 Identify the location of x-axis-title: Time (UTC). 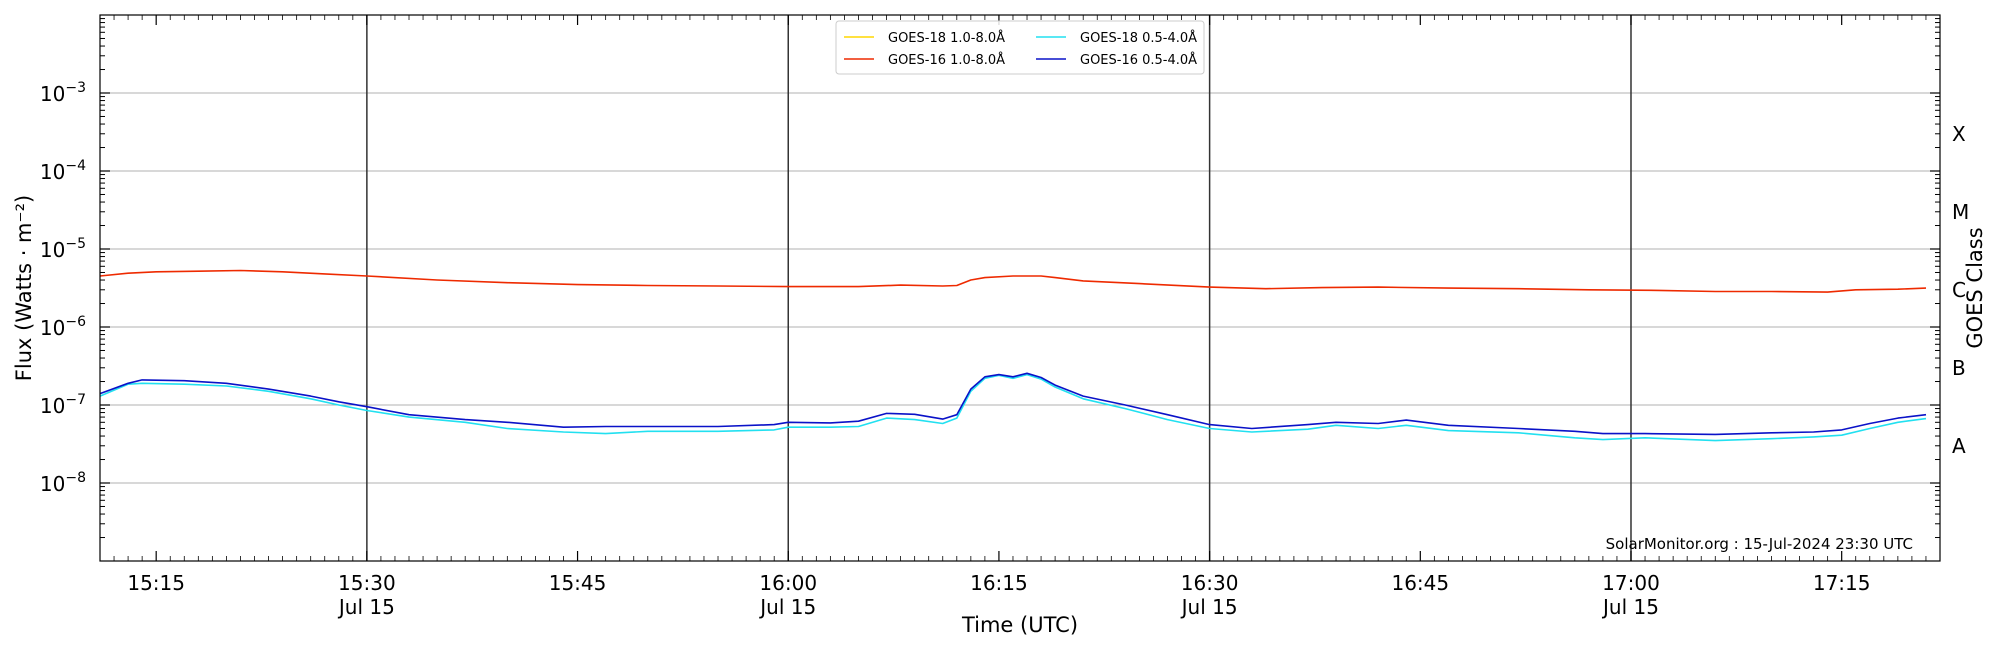
(1019, 625).